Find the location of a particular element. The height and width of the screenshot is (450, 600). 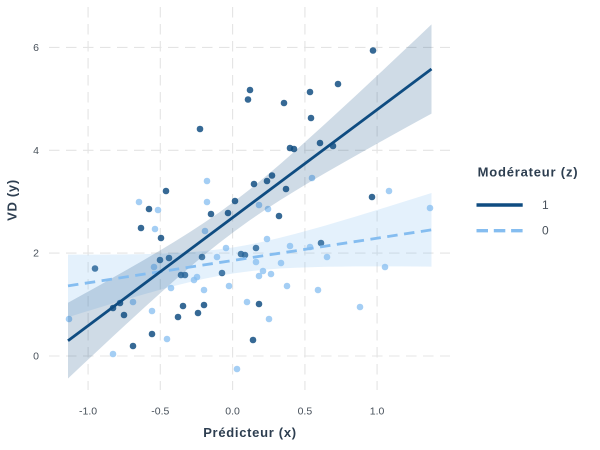

svg-text: VD (y) is located at coordinates (11, 200).